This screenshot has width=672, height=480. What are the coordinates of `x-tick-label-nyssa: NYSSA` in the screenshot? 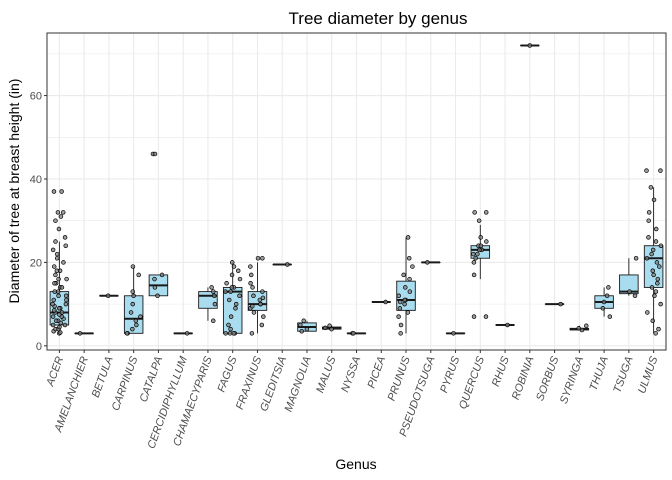 It's located at (351, 374).